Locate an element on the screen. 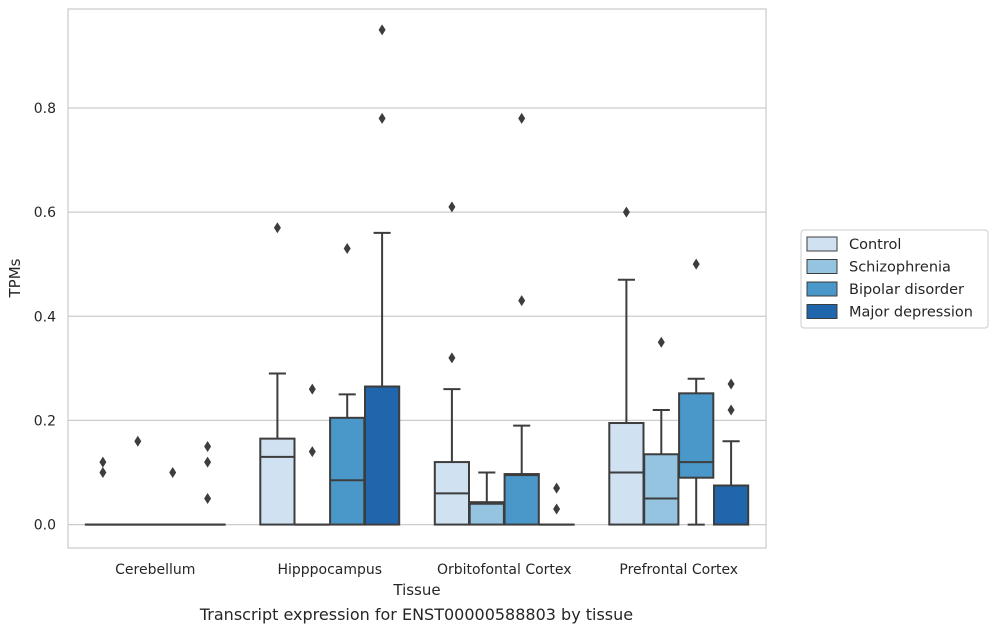 Image resolution: width=997 pixels, height=634 pixels. y-tick-label: 0.0 is located at coordinates (45, 526).